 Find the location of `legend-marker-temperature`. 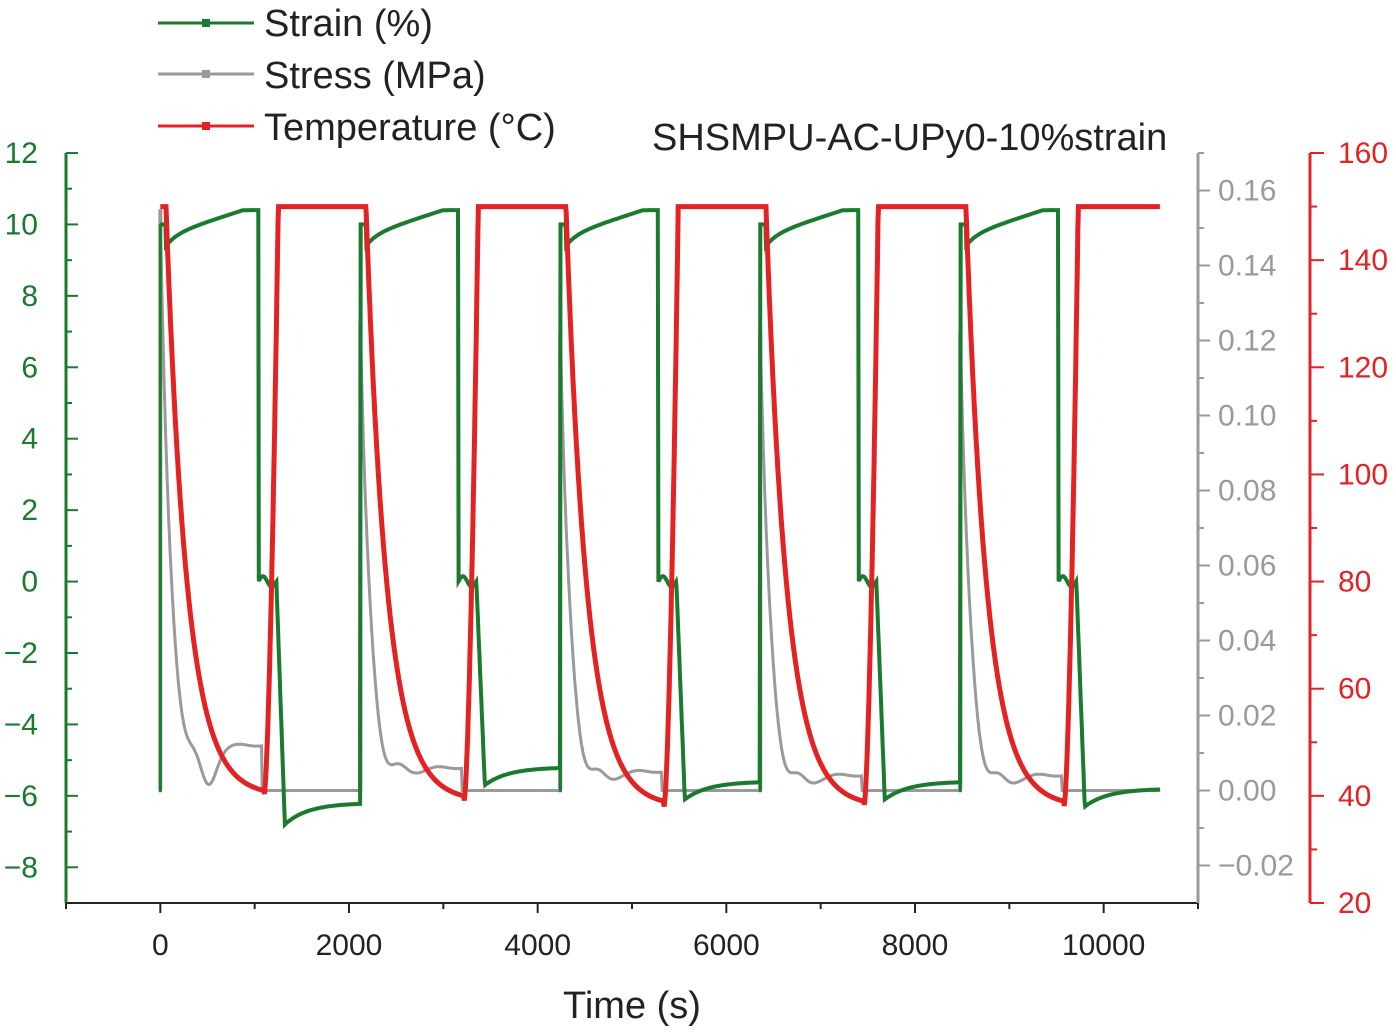

legend-marker-temperature is located at coordinates (206, 126).